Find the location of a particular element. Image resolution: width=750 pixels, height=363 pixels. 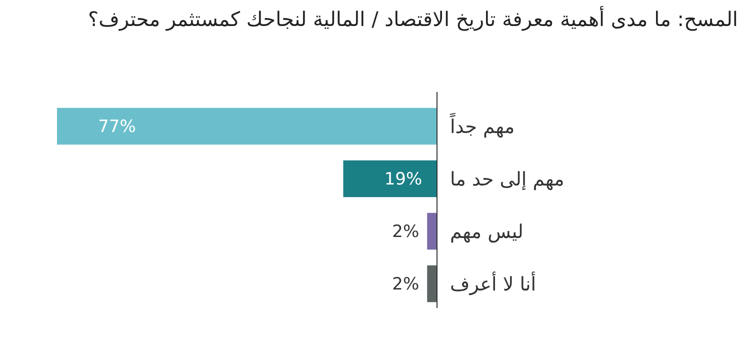

data-label: 19% is located at coordinates (403, 180).